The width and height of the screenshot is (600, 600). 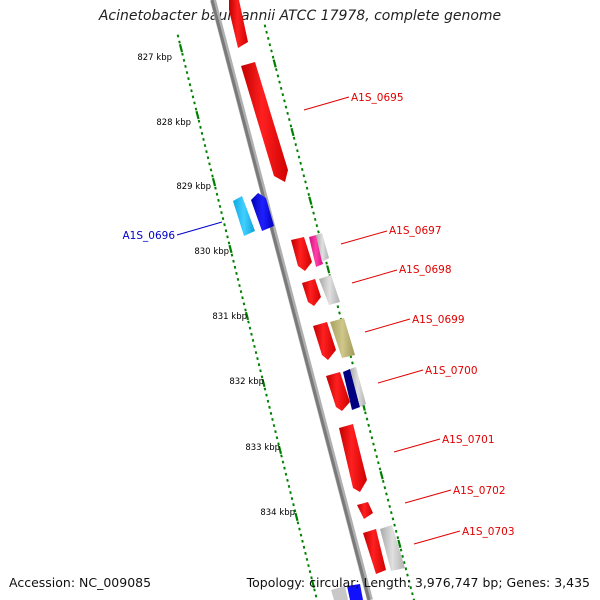 I want to click on gene-label: A1S_0698, so click(x=425, y=270).